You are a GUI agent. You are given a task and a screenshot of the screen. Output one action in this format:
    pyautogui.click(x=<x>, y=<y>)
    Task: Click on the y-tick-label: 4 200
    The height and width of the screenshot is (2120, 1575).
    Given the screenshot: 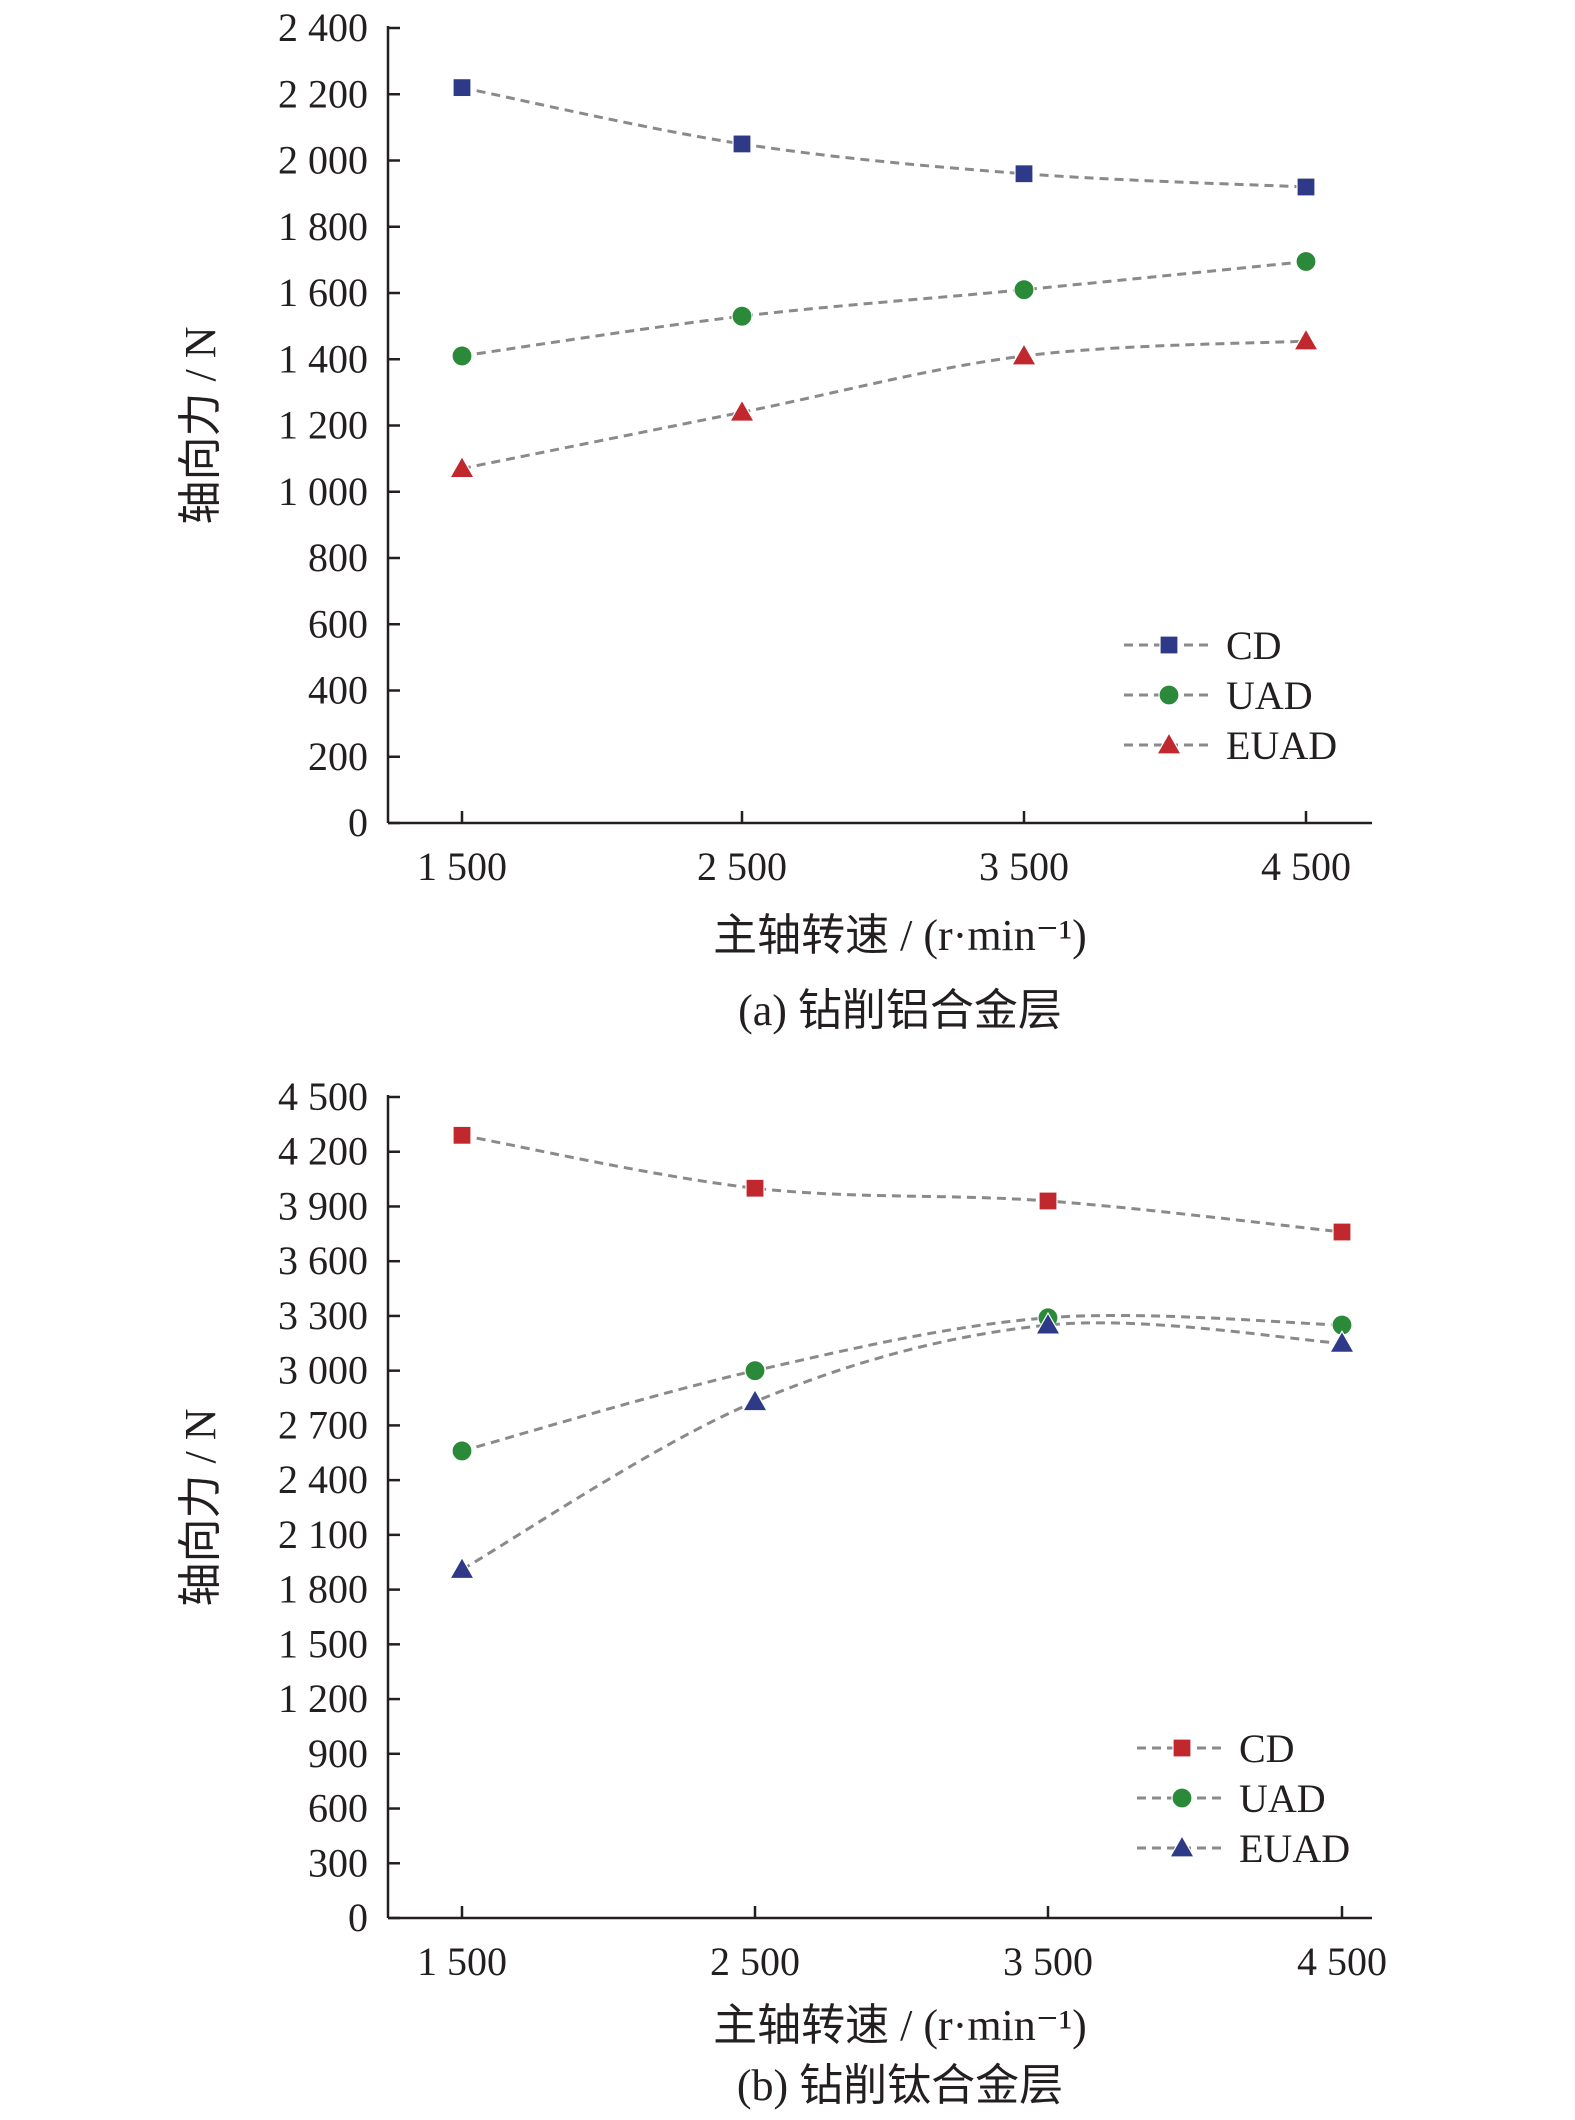 What is the action you would take?
    pyautogui.click(x=323, y=1151)
    